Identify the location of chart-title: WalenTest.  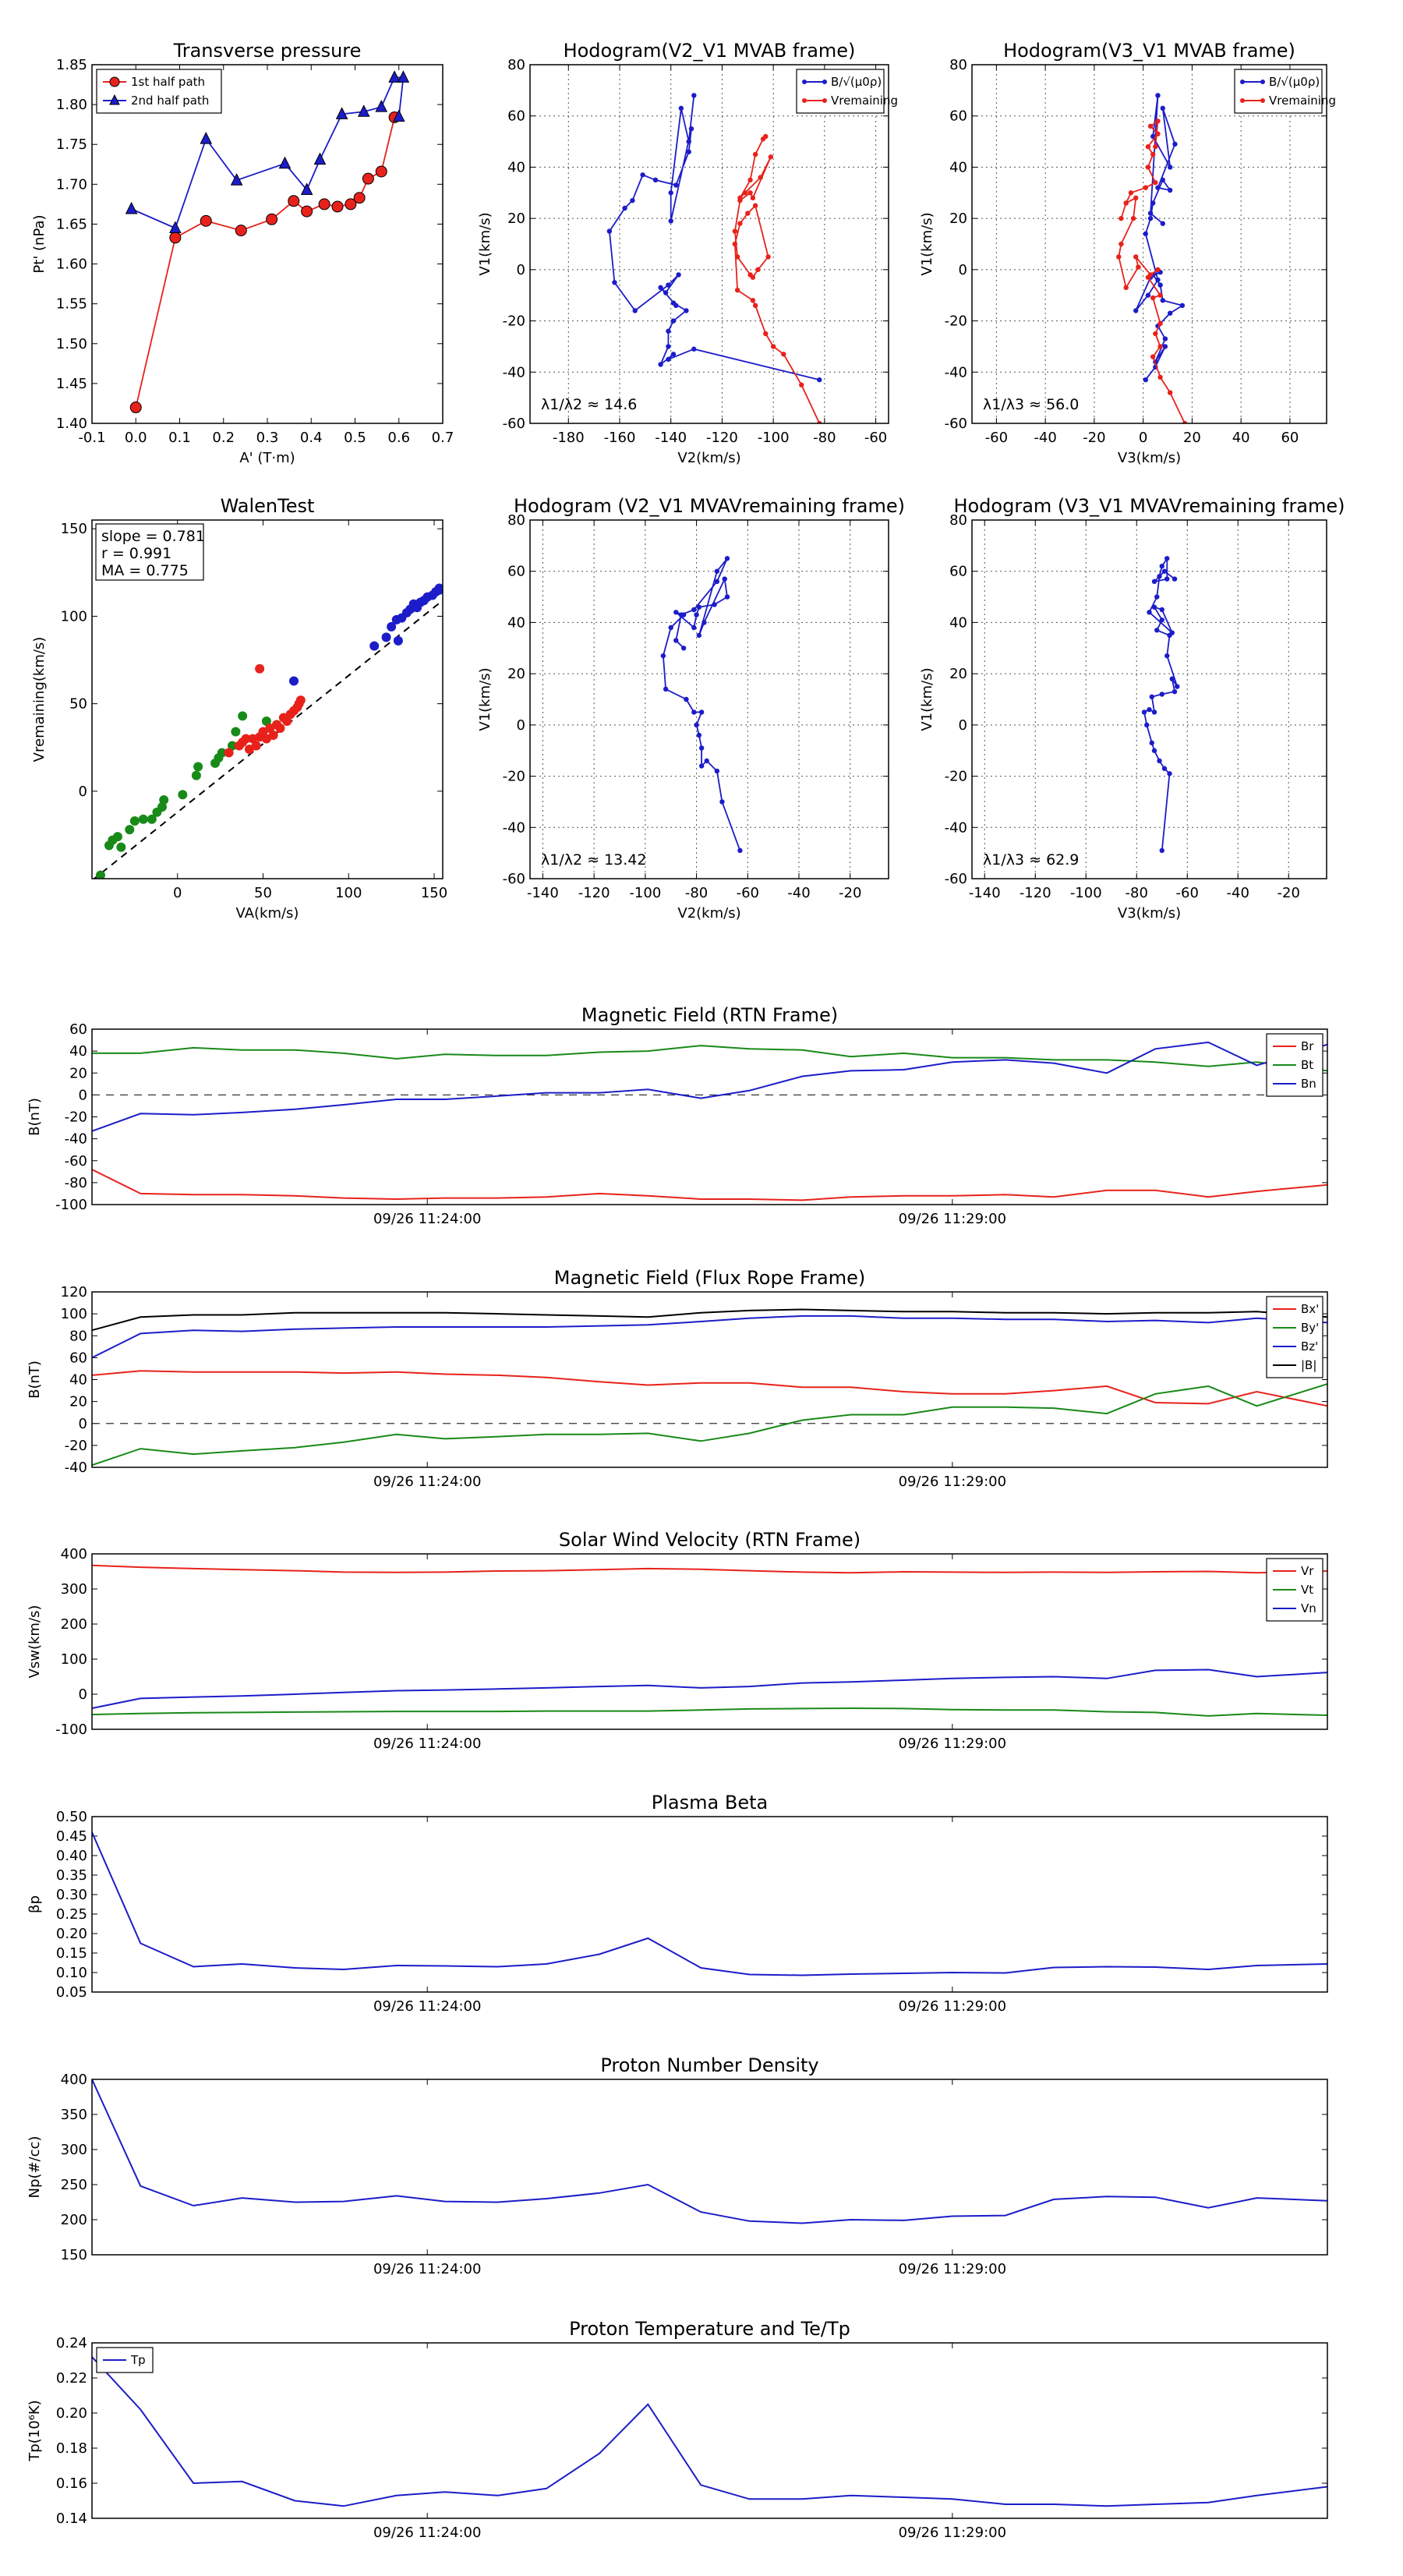
(268, 506).